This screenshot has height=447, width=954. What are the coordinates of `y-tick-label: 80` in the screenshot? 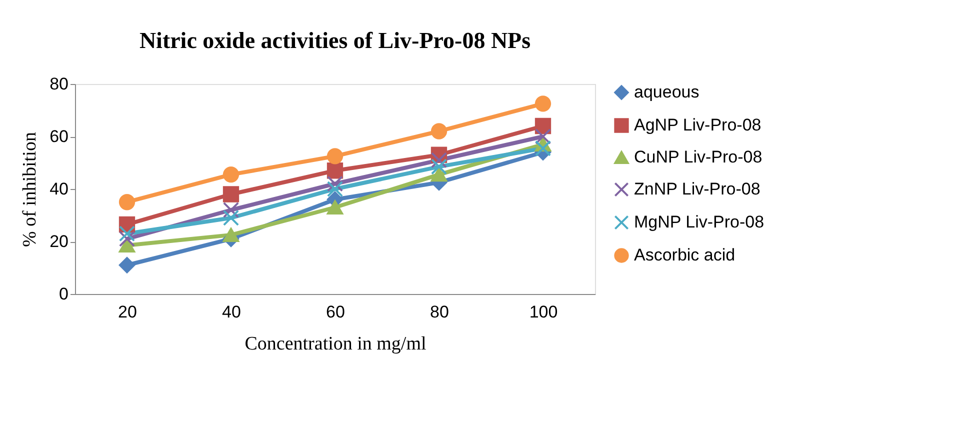 It's located at (59, 84).